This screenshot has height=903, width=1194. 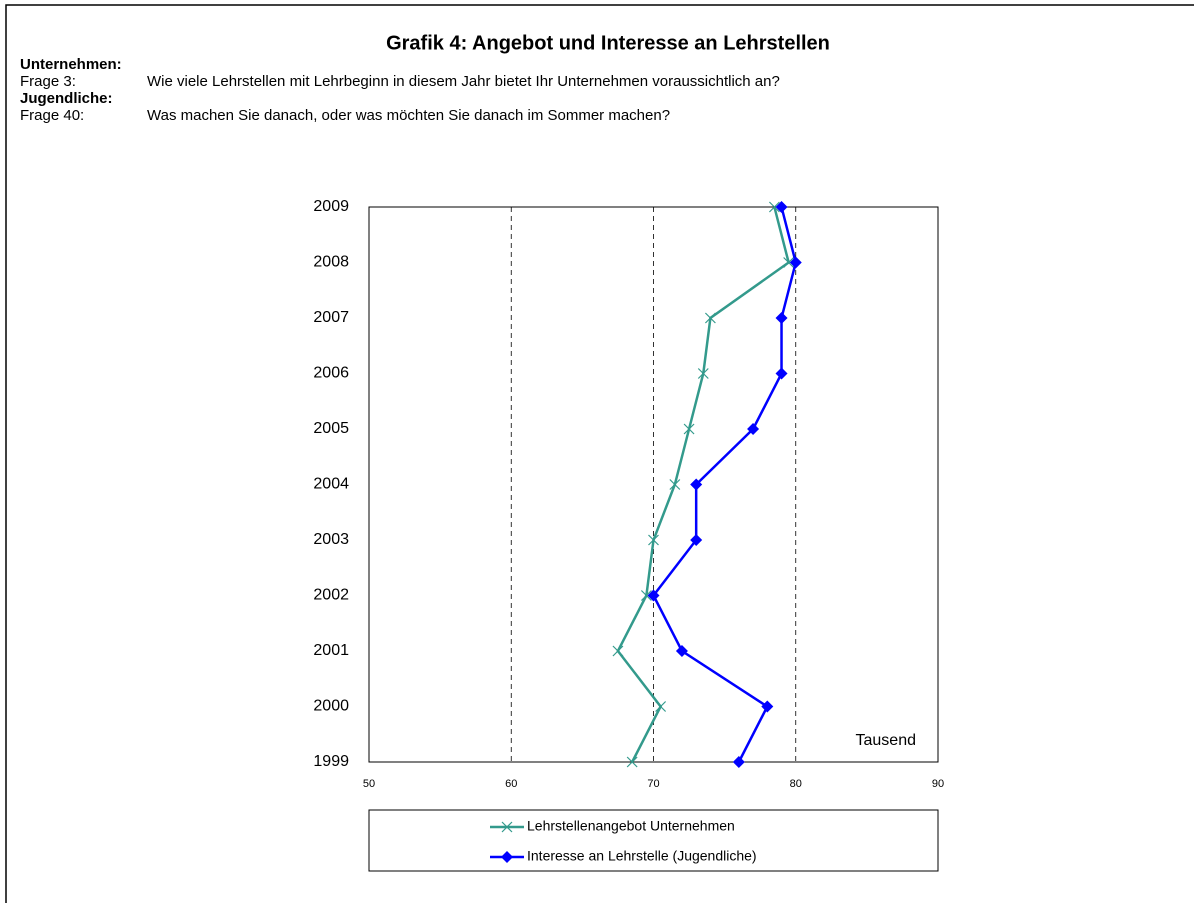 What do you see at coordinates (653, 784) in the screenshot?
I see `x-tick-label: 70` at bounding box center [653, 784].